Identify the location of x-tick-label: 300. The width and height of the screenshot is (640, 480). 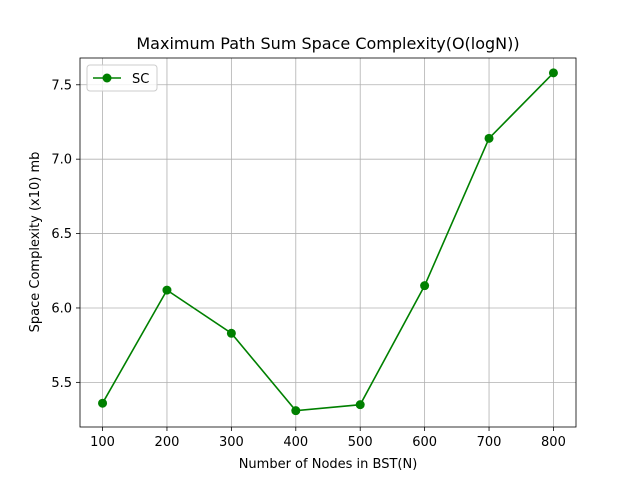
(231, 442).